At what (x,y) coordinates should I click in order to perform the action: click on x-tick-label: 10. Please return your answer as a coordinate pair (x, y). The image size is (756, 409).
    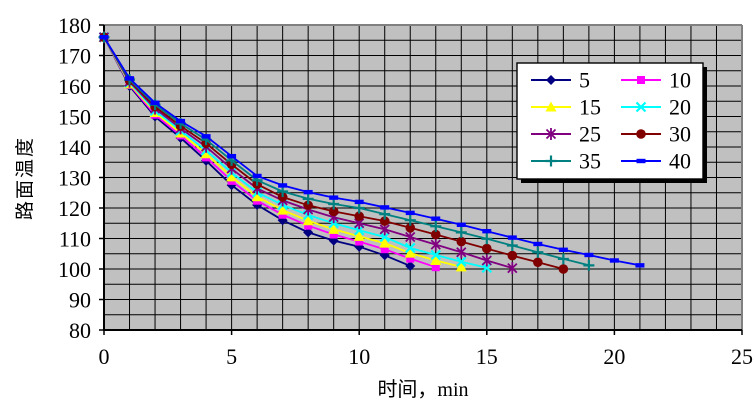
    Looking at the image, I should click on (359, 356).